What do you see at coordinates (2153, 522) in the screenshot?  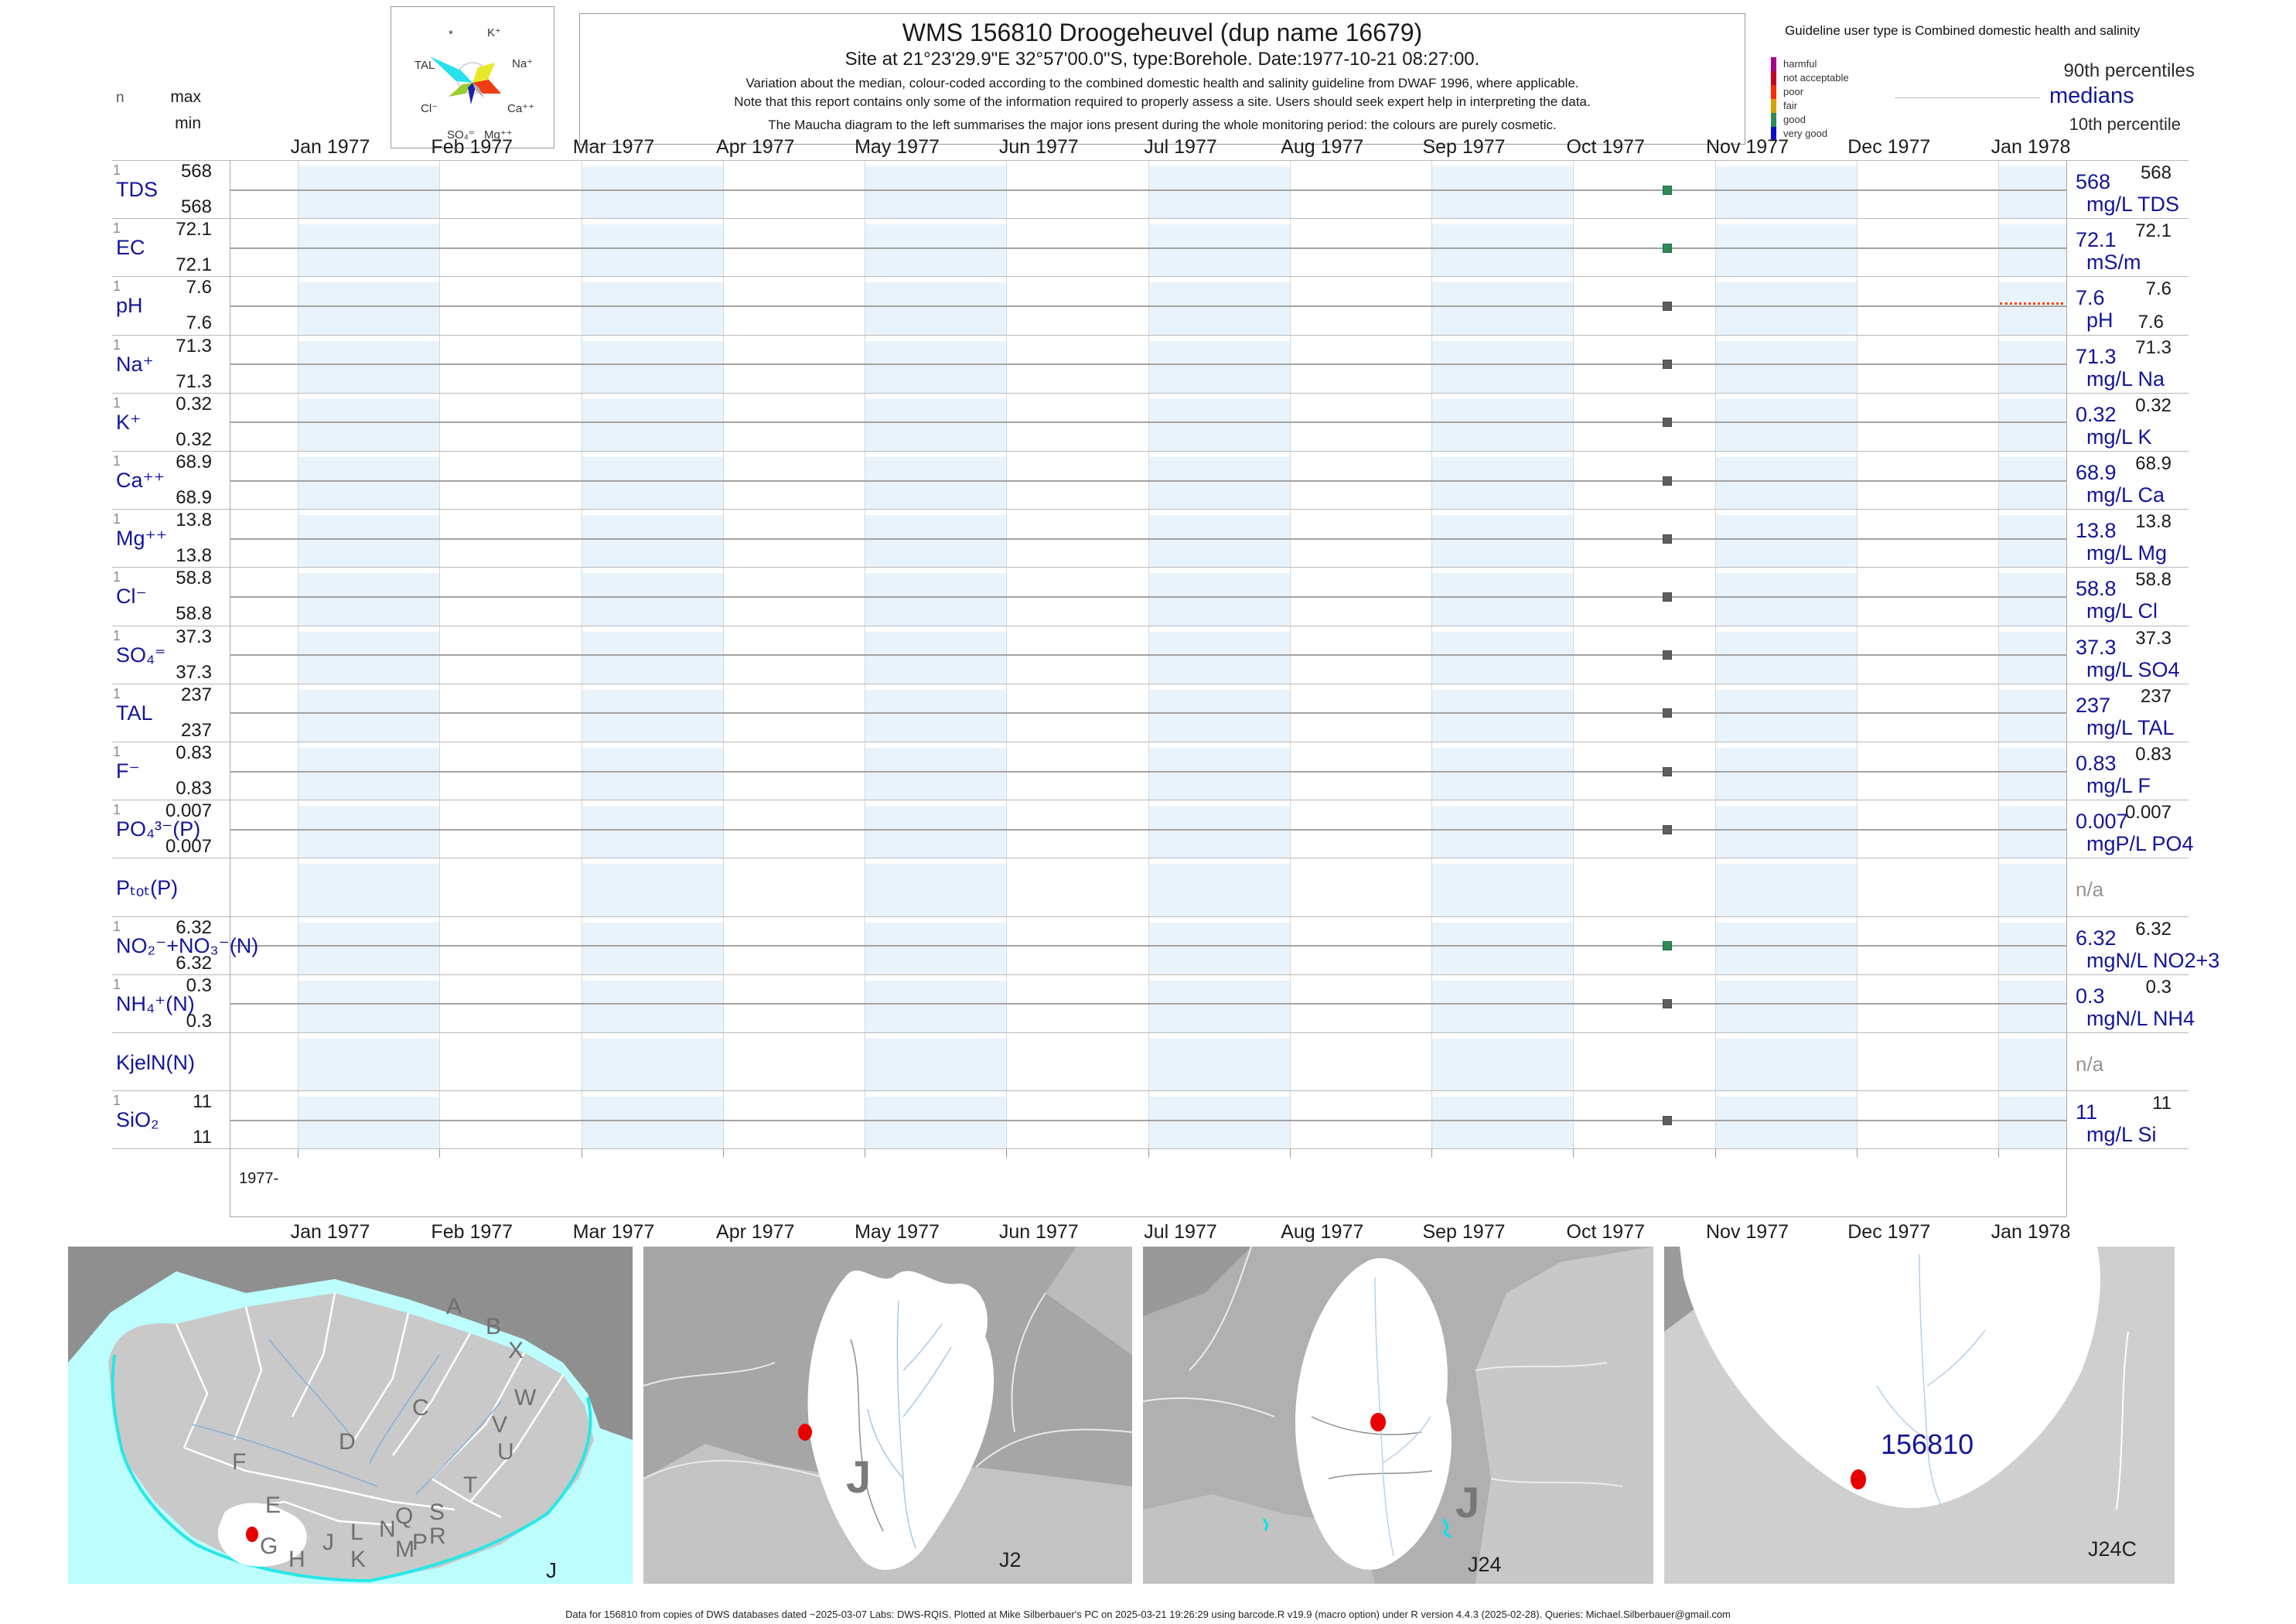 I see `row-p90-value: 13.8` at bounding box center [2153, 522].